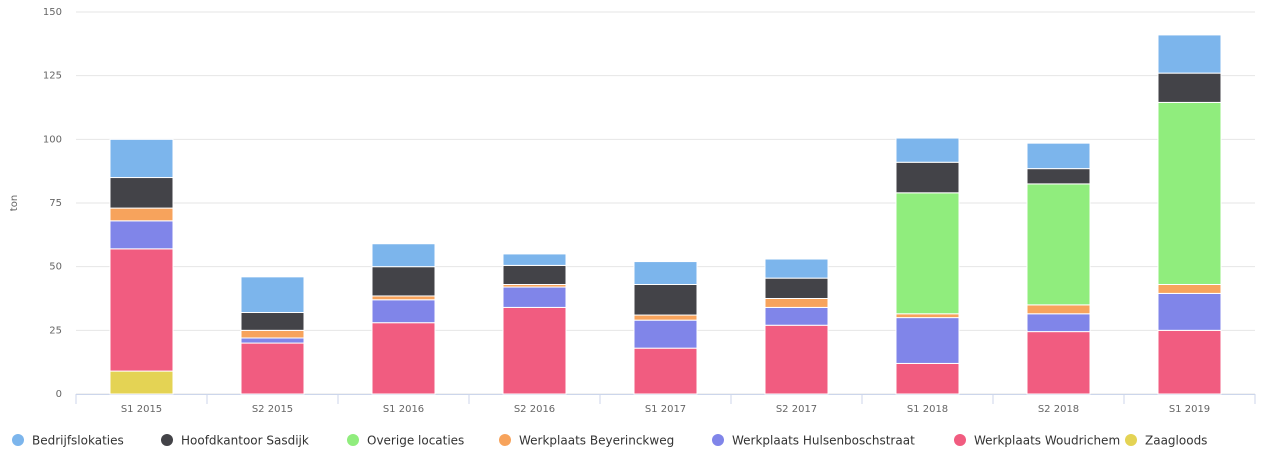 The width and height of the screenshot is (1264, 456). Describe the element at coordinates (1047, 441) in the screenshot. I see `legend-label: Werkplaats Woudrichem` at that location.